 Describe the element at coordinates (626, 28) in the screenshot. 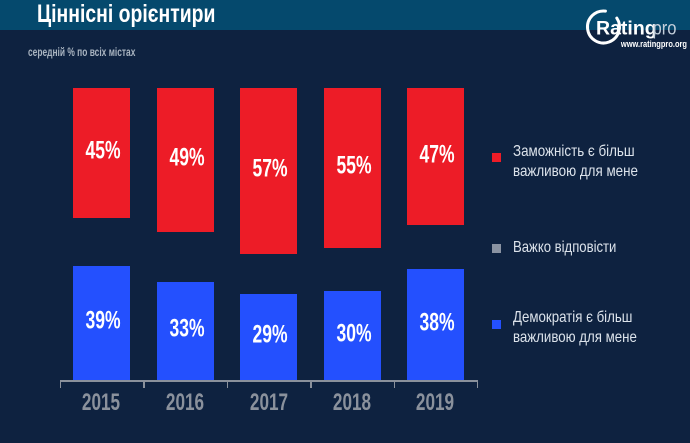

I see `svg-text: Rating` at that location.